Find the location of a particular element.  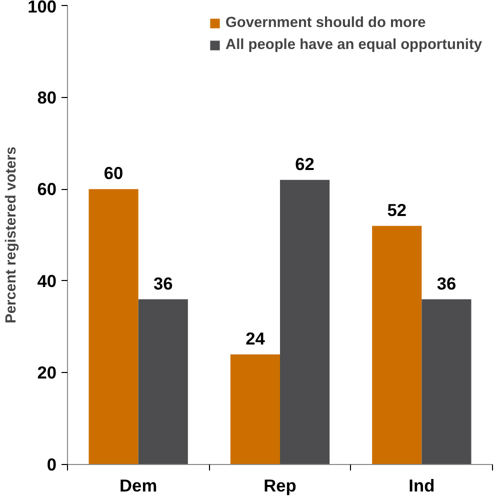

legend-label: All people have an equal opportunity is located at coordinates (353, 45).